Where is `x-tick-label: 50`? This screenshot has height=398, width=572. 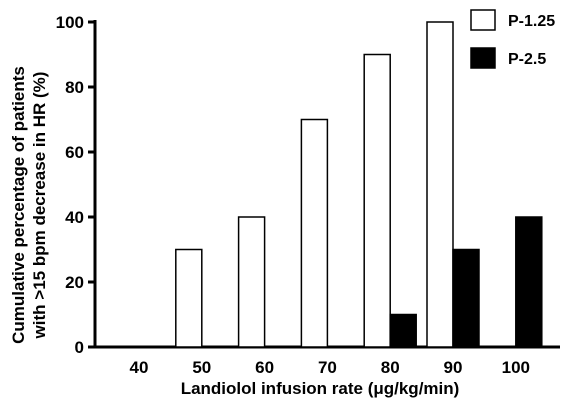 x-tick-label: 50 is located at coordinates (201, 367).